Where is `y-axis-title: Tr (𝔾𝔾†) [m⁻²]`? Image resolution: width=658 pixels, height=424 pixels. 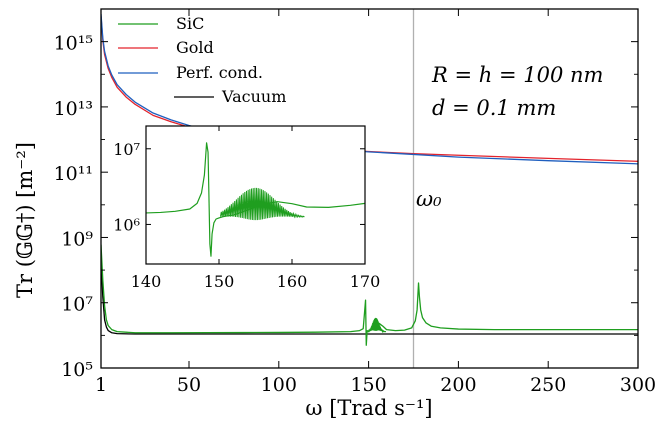 y-axis-title: Tr (𝔾𝔾†) [m⁻²] is located at coordinates (25, 220).